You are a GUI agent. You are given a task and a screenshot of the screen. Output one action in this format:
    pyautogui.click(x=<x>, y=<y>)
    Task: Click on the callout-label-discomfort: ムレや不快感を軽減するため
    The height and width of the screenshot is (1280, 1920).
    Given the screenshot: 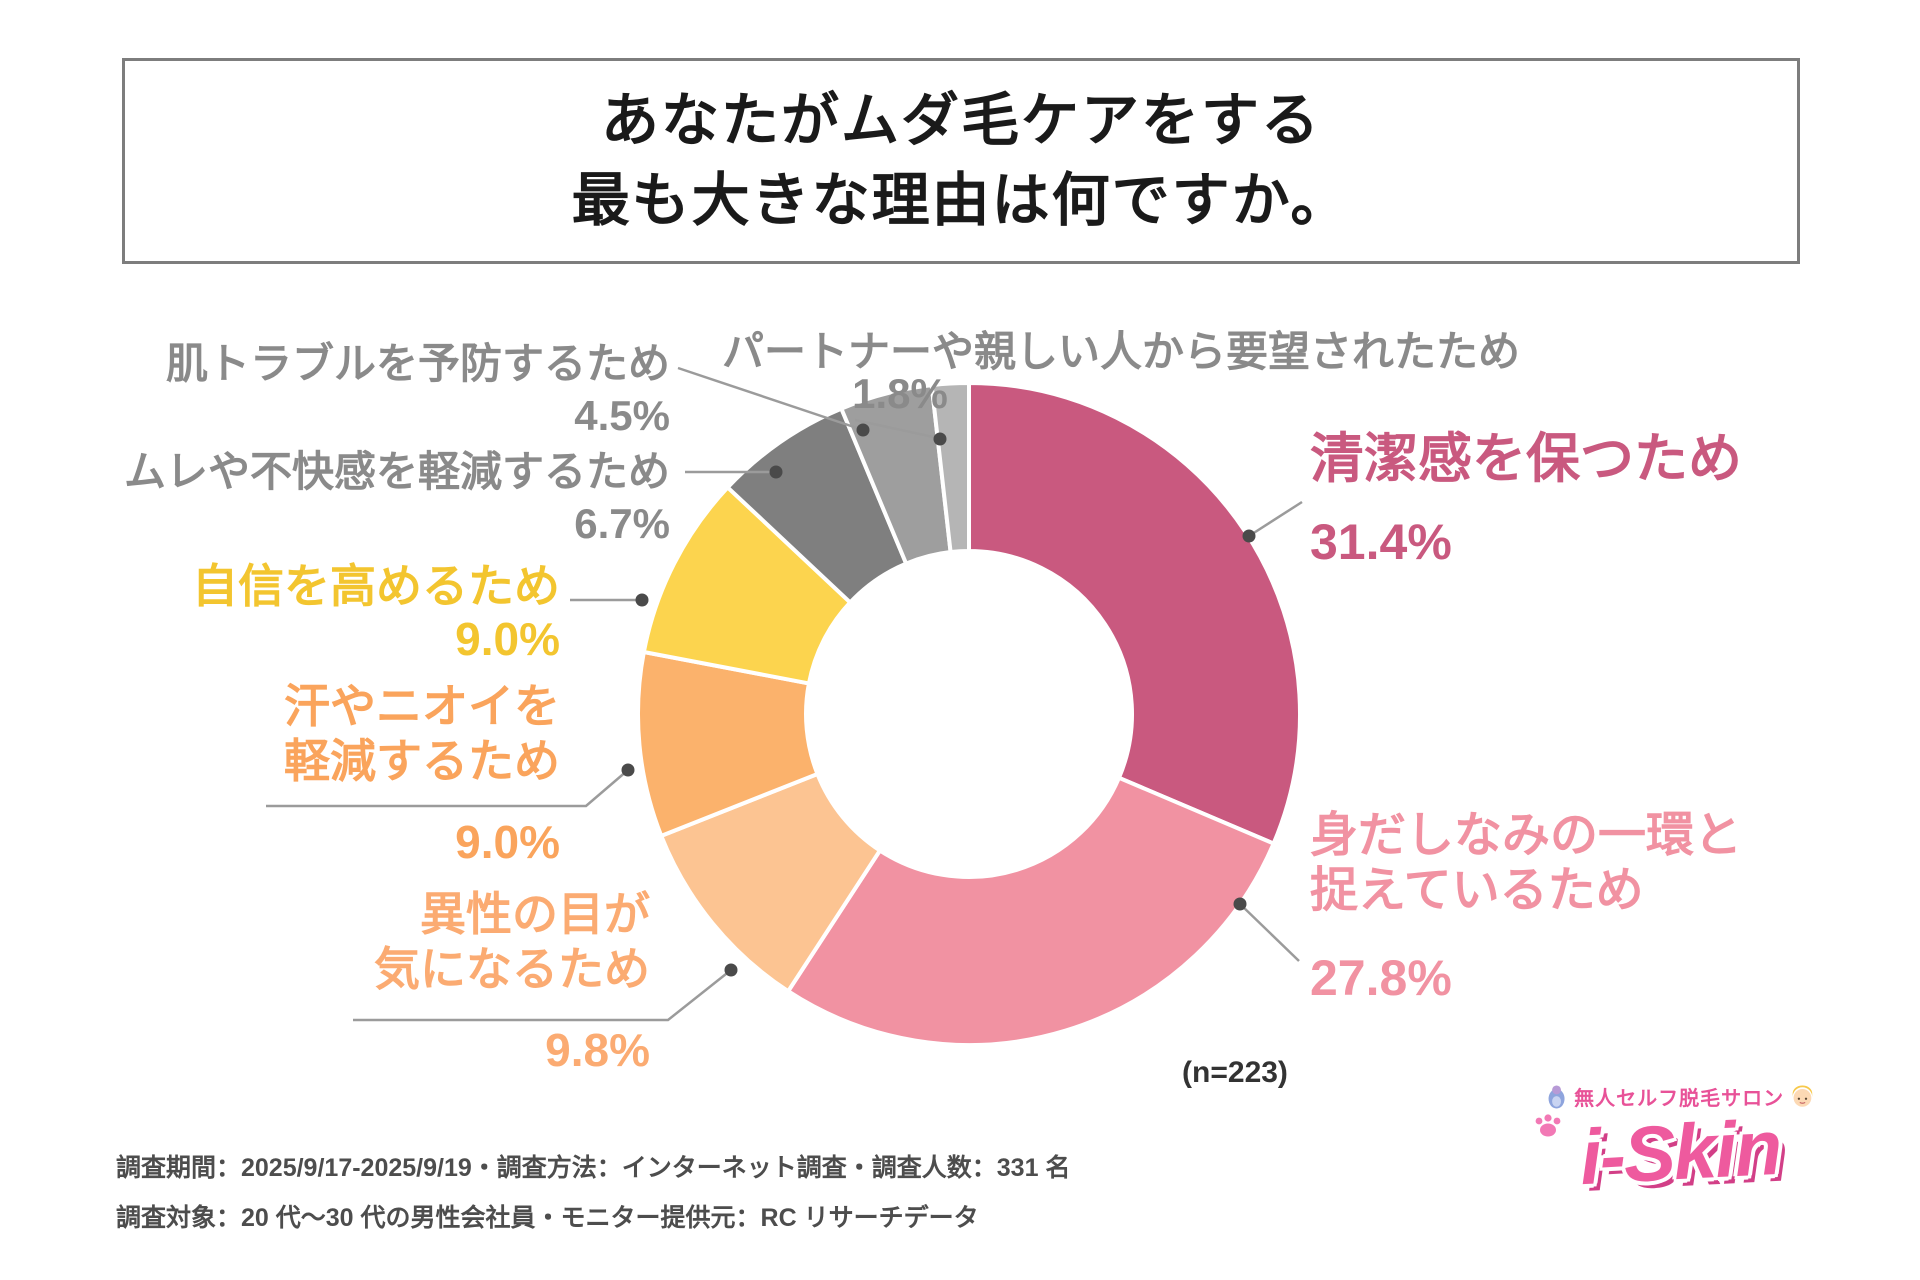 What is the action you would take?
    pyautogui.click(x=396, y=471)
    